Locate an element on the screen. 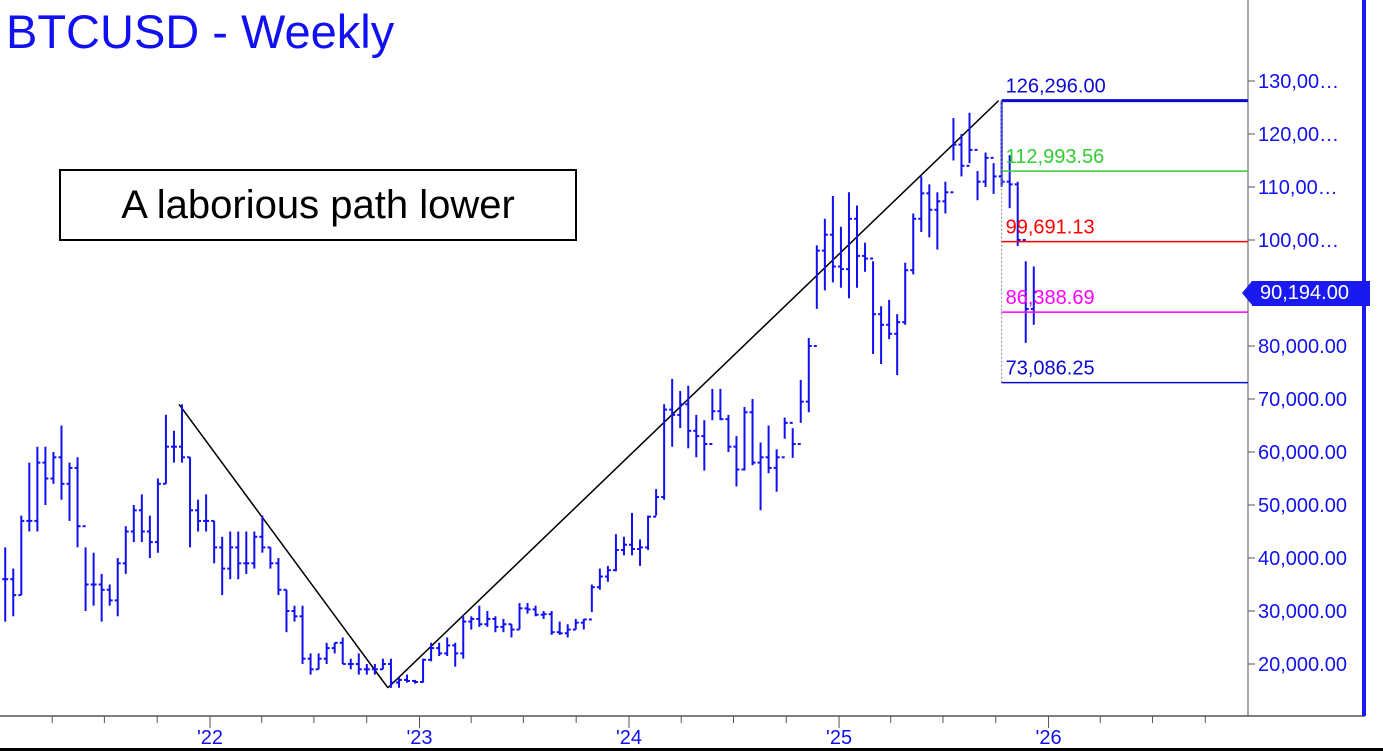  price-level-label: 112,993.56 is located at coordinates (1055, 157).